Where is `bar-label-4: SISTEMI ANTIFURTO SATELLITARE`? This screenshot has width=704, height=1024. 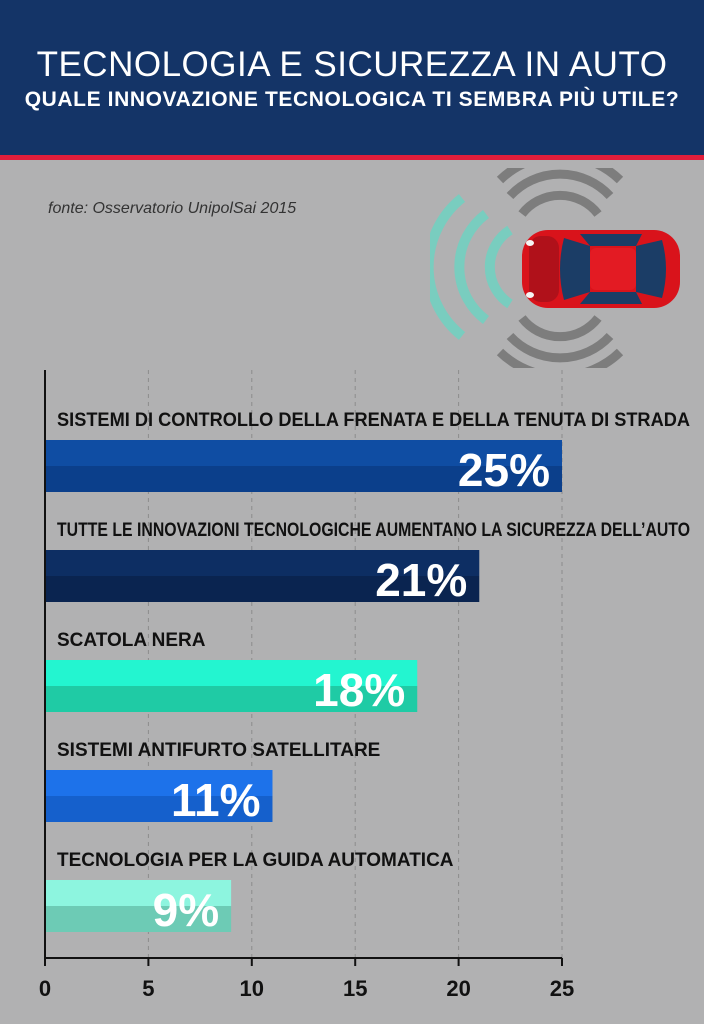
bar-label-4: SISTEMI ANTIFURTO SATELLITARE is located at coordinates (218, 750).